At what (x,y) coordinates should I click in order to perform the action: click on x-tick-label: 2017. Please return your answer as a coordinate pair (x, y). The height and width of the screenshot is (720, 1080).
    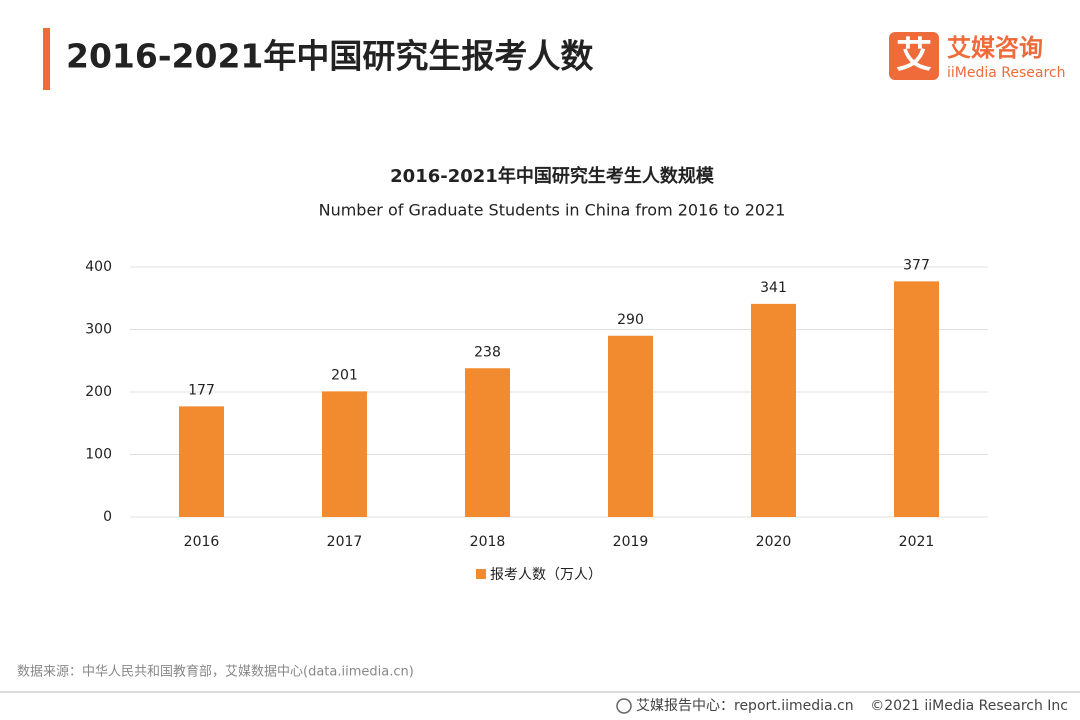
    Looking at the image, I should click on (345, 542).